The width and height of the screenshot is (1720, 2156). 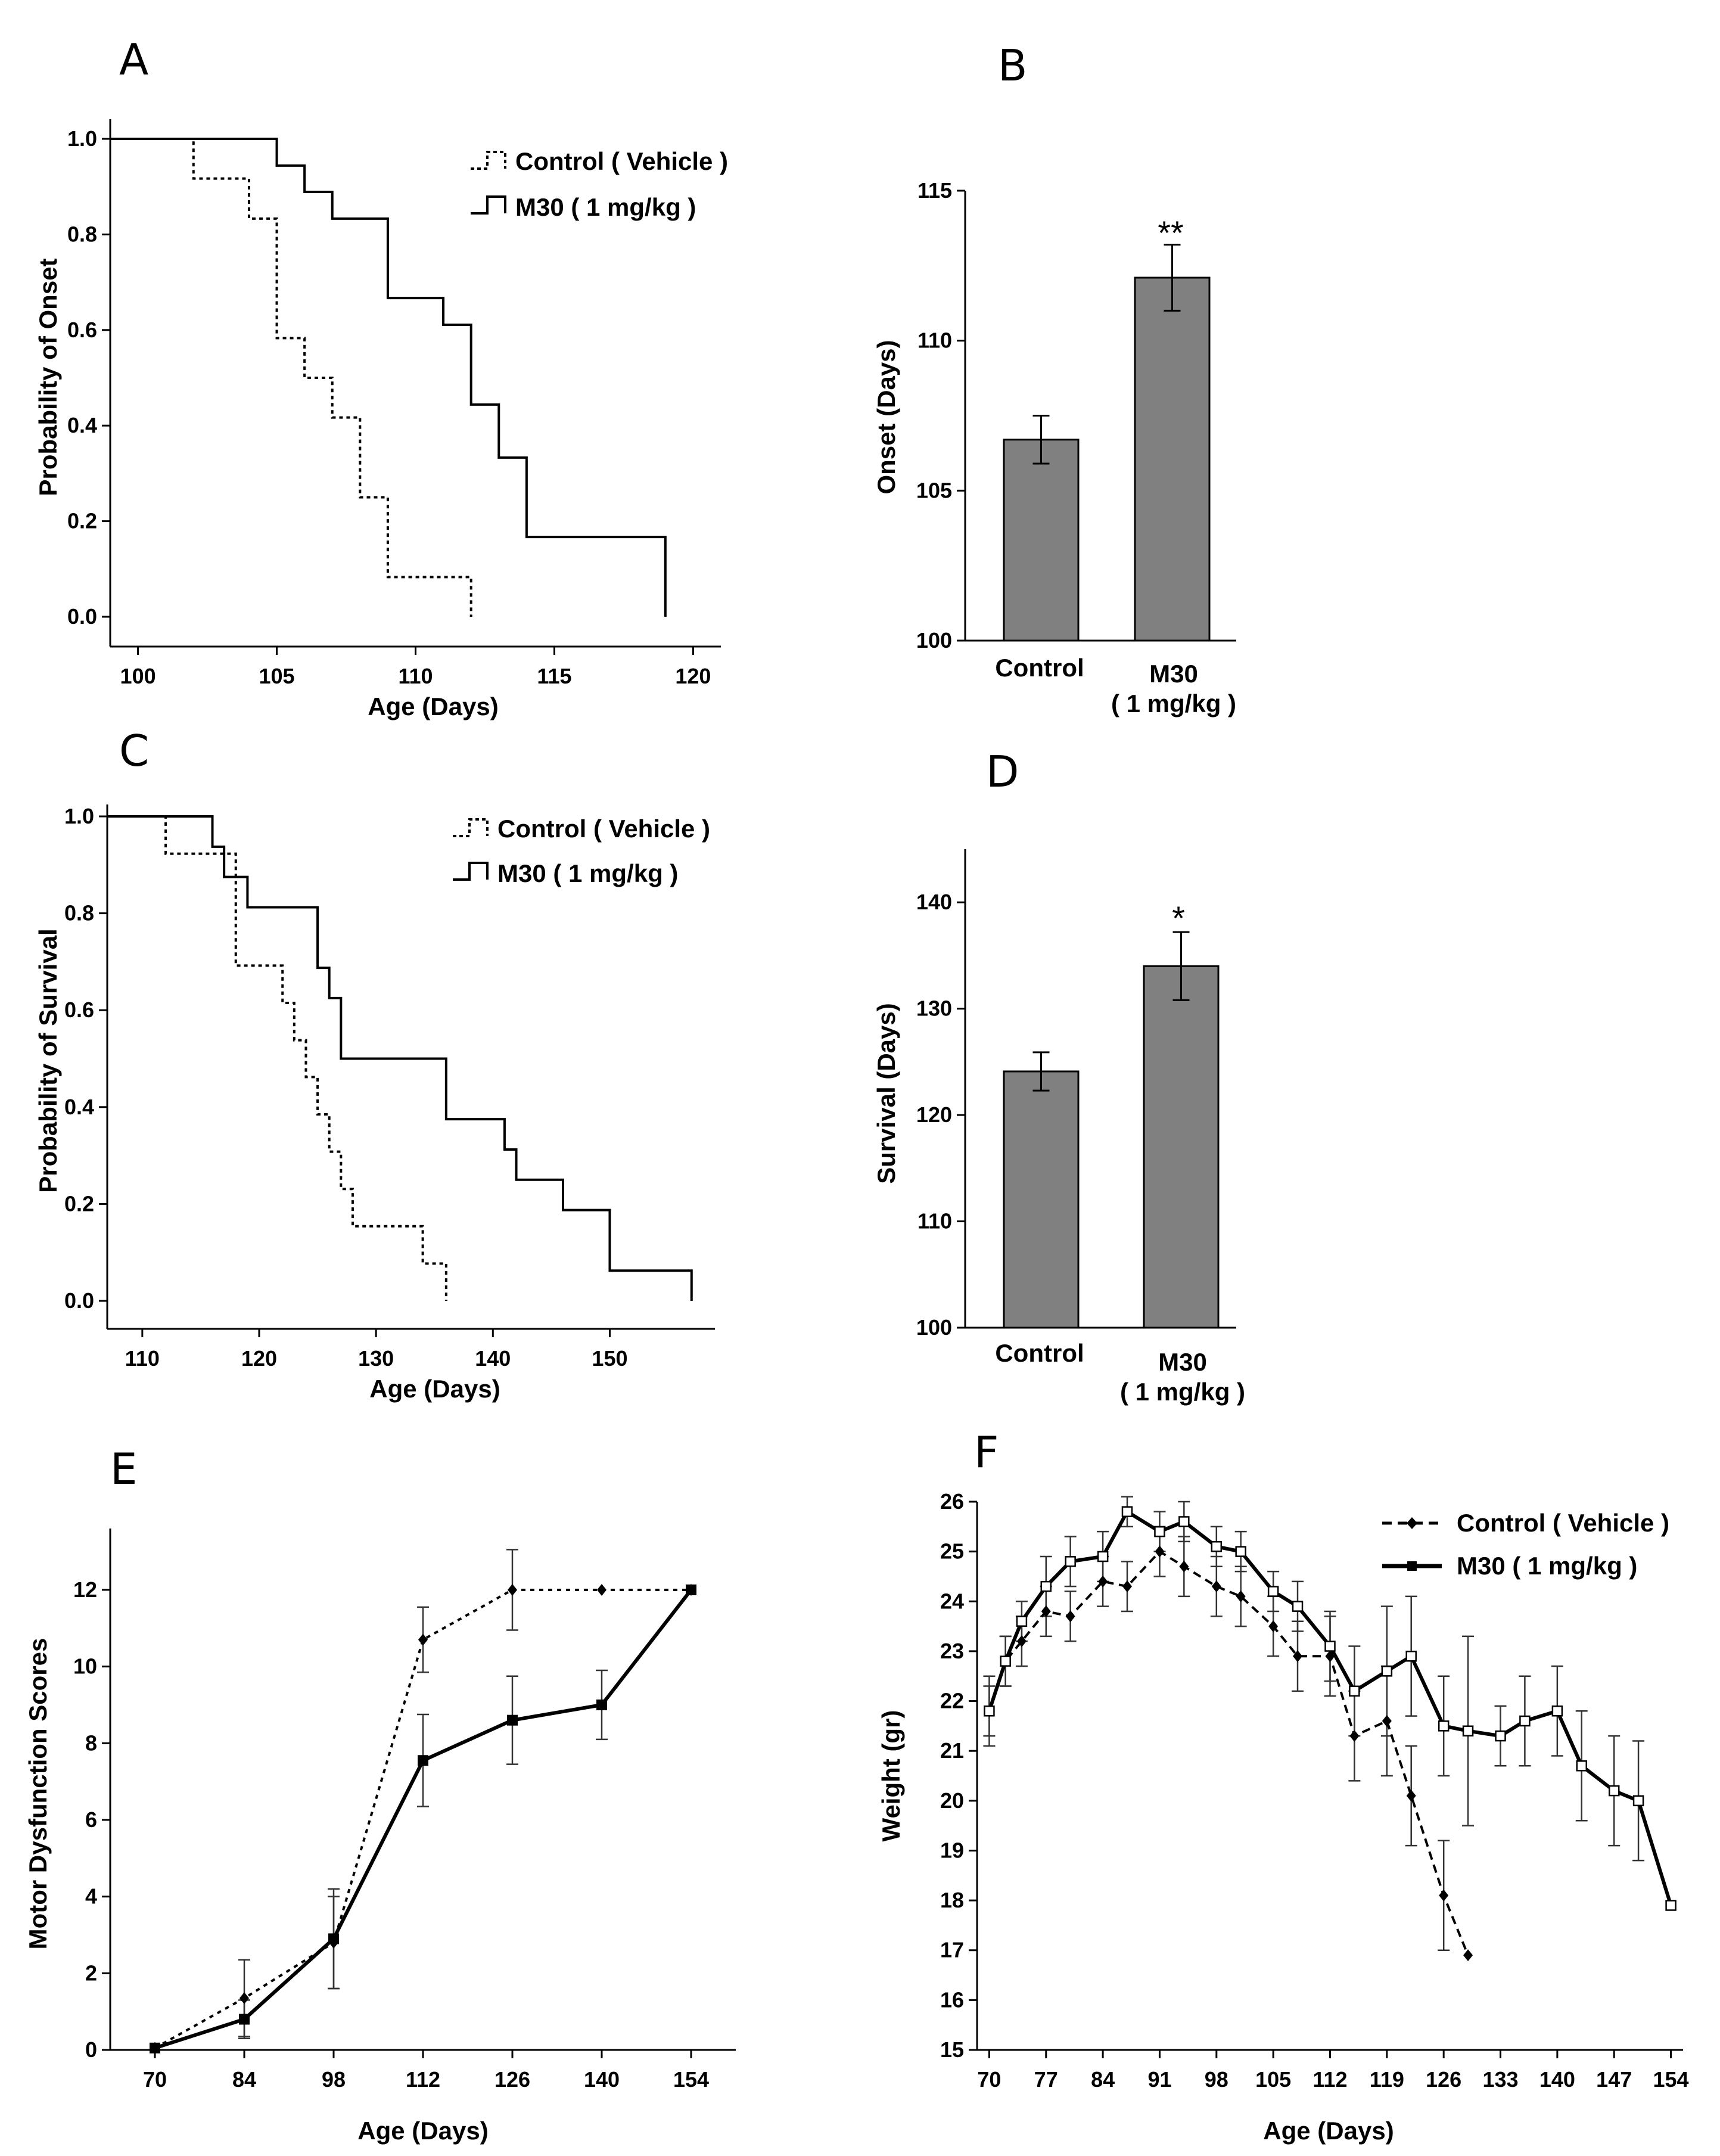 I want to click on panel-d-ytick-label: 100, so click(x=934, y=1327).